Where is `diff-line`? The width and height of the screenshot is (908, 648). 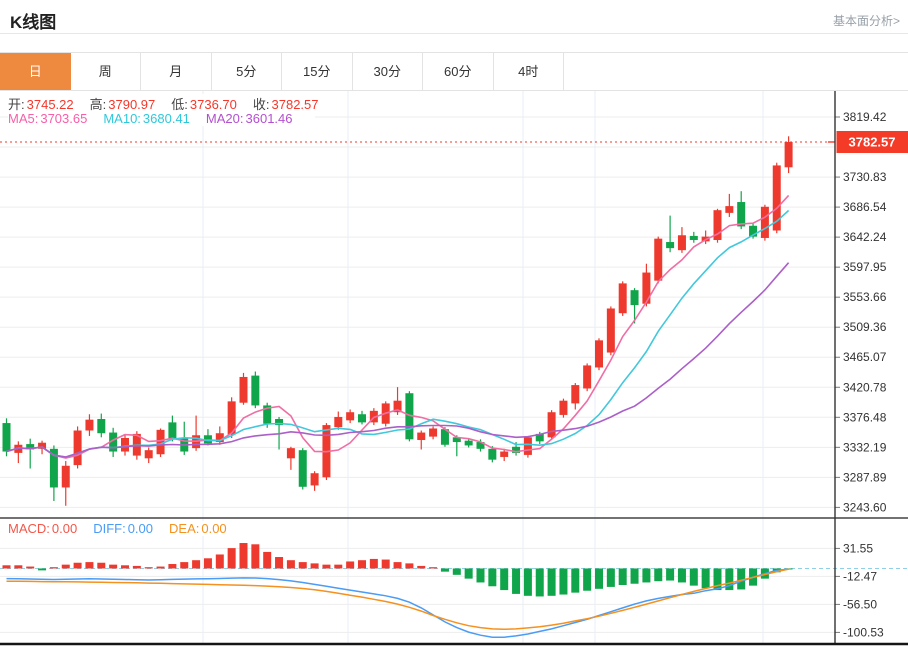 diff-line is located at coordinates (397, 603).